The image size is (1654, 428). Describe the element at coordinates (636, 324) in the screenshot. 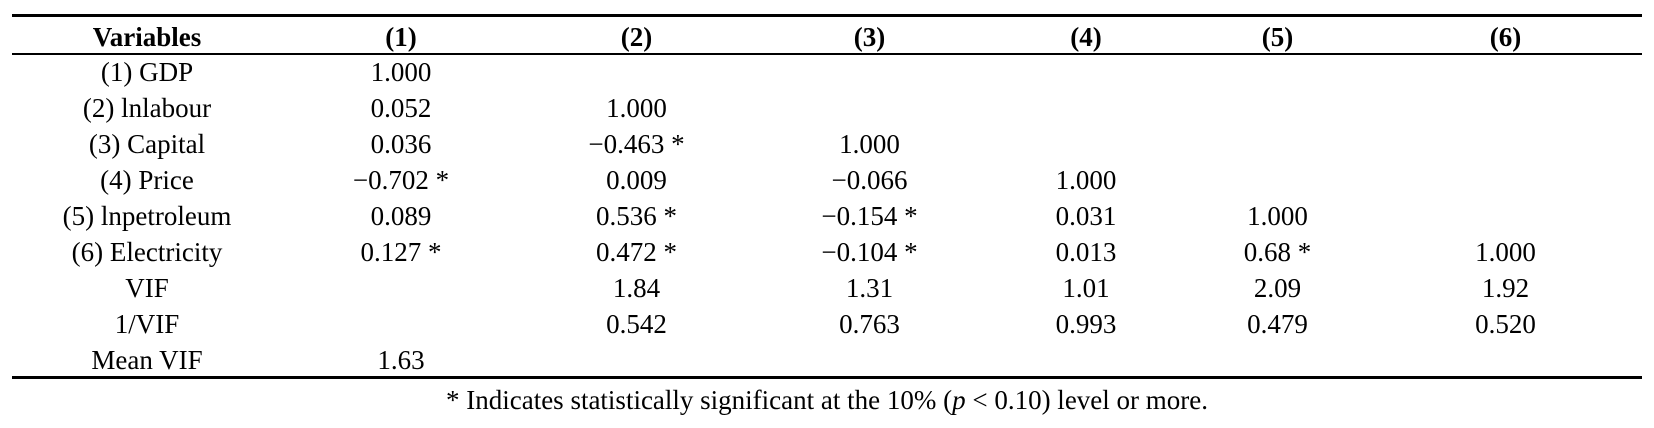

I see `table-cell: 0.542` at that location.